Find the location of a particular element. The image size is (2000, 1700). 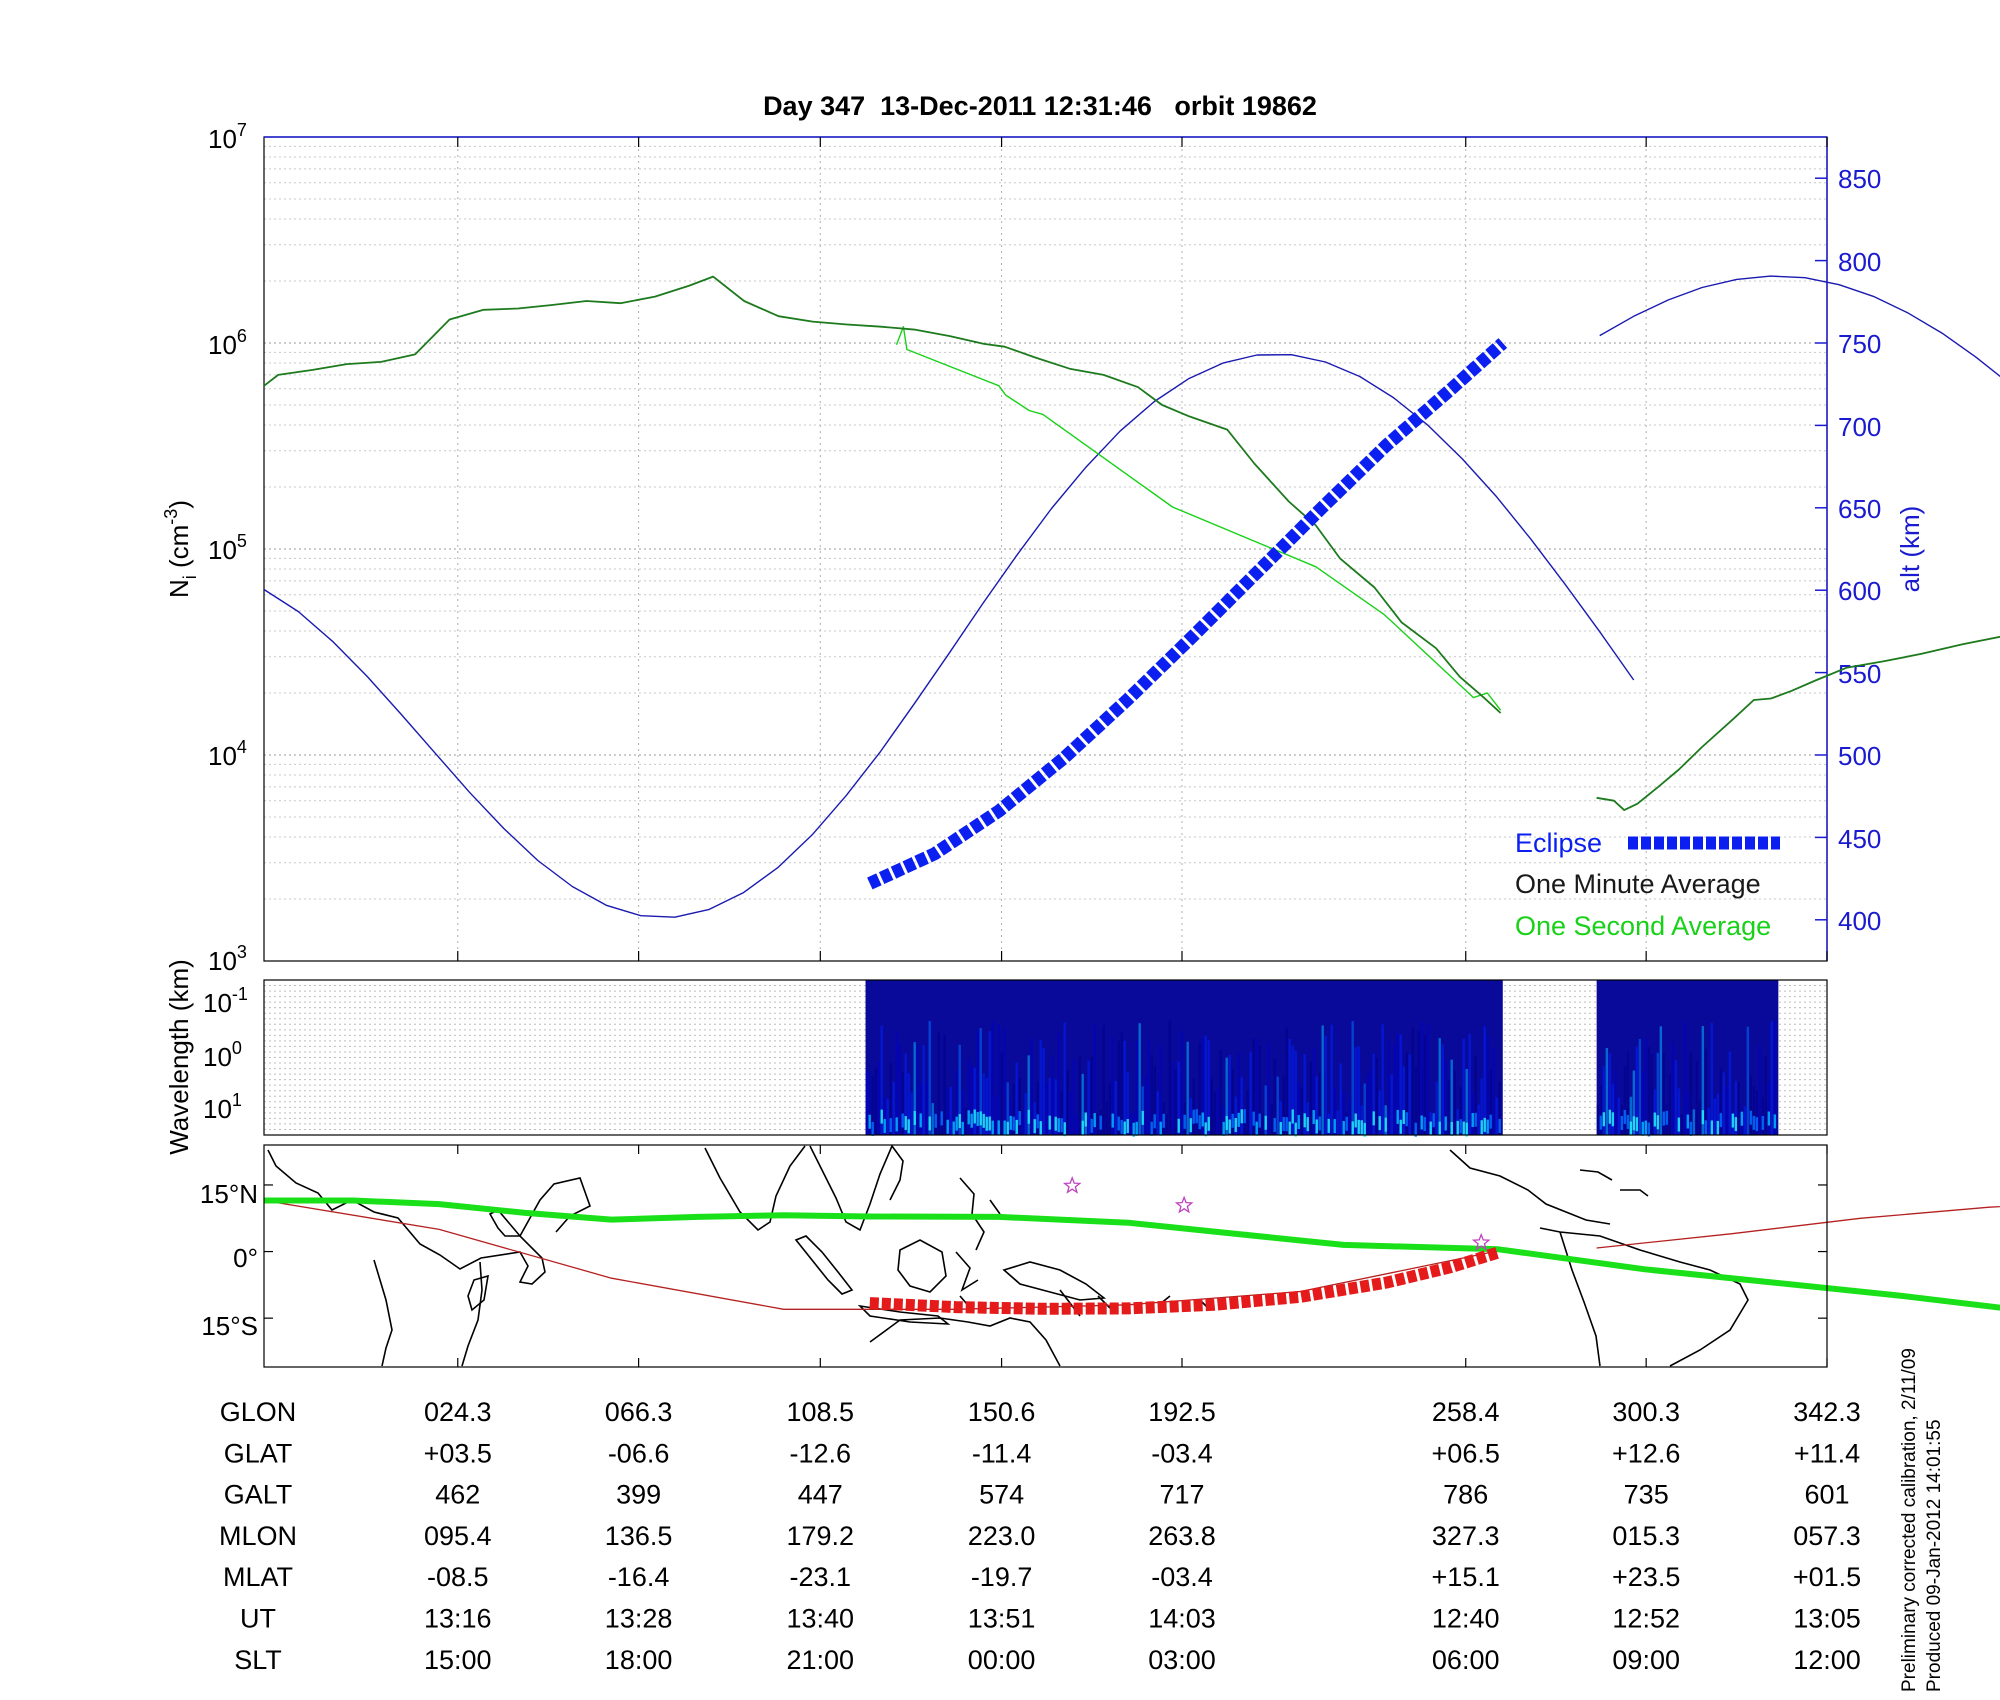

table-cell: 13:05 is located at coordinates (1827, 1619).